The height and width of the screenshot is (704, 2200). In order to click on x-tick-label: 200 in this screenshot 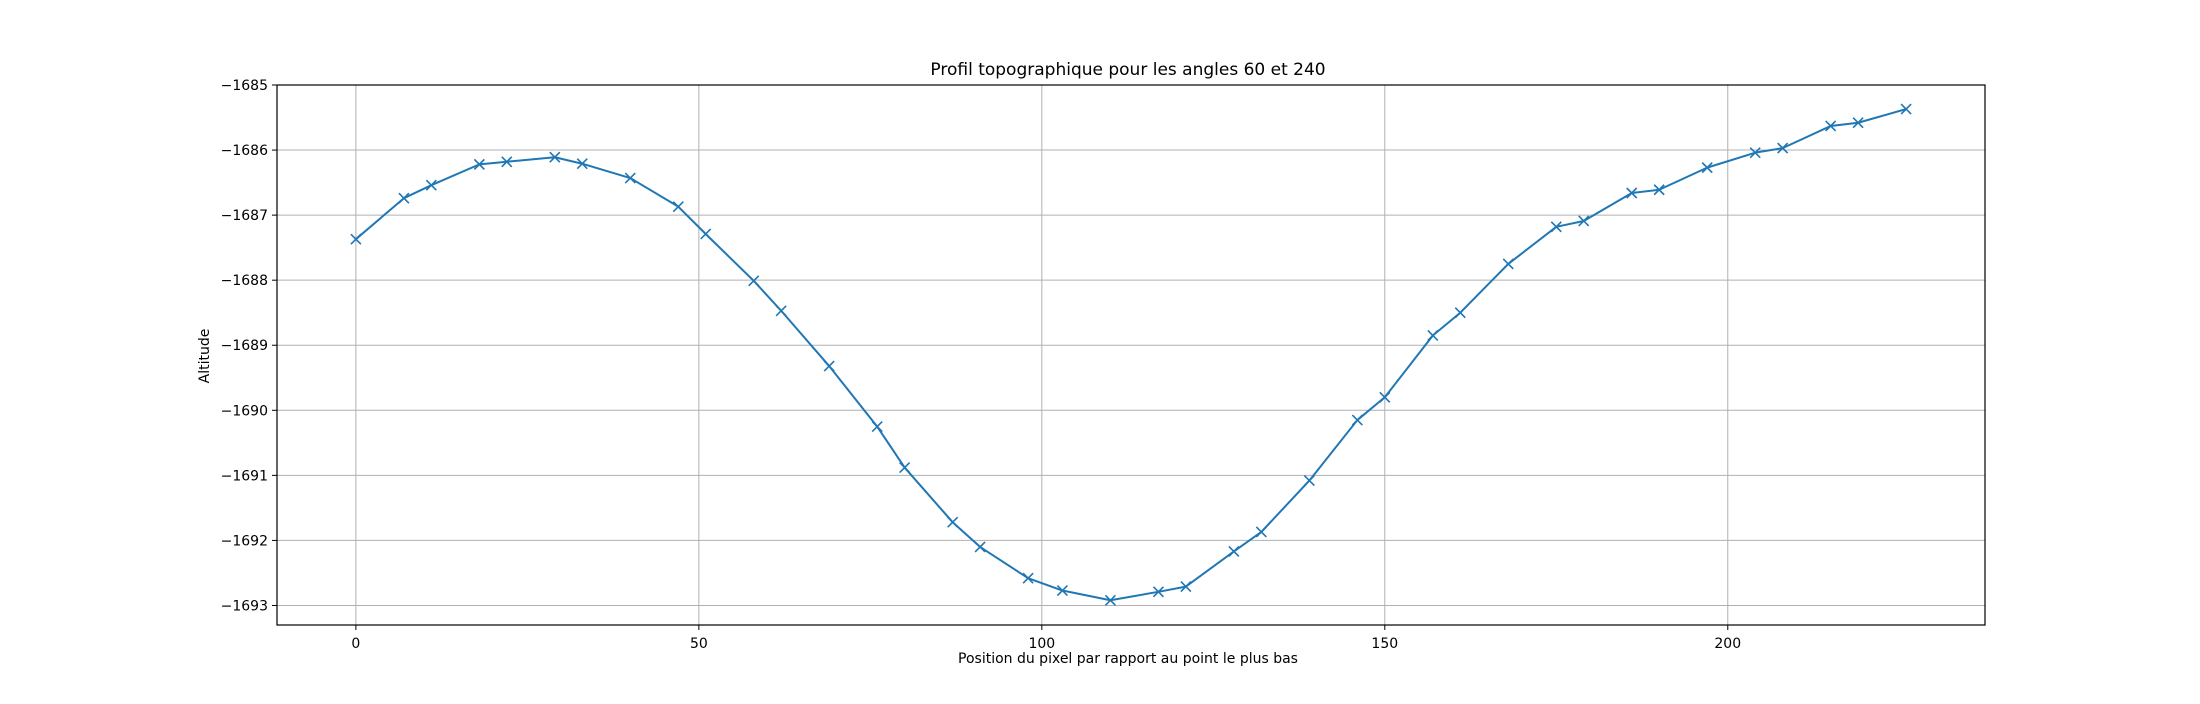, I will do `click(1727, 644)`.